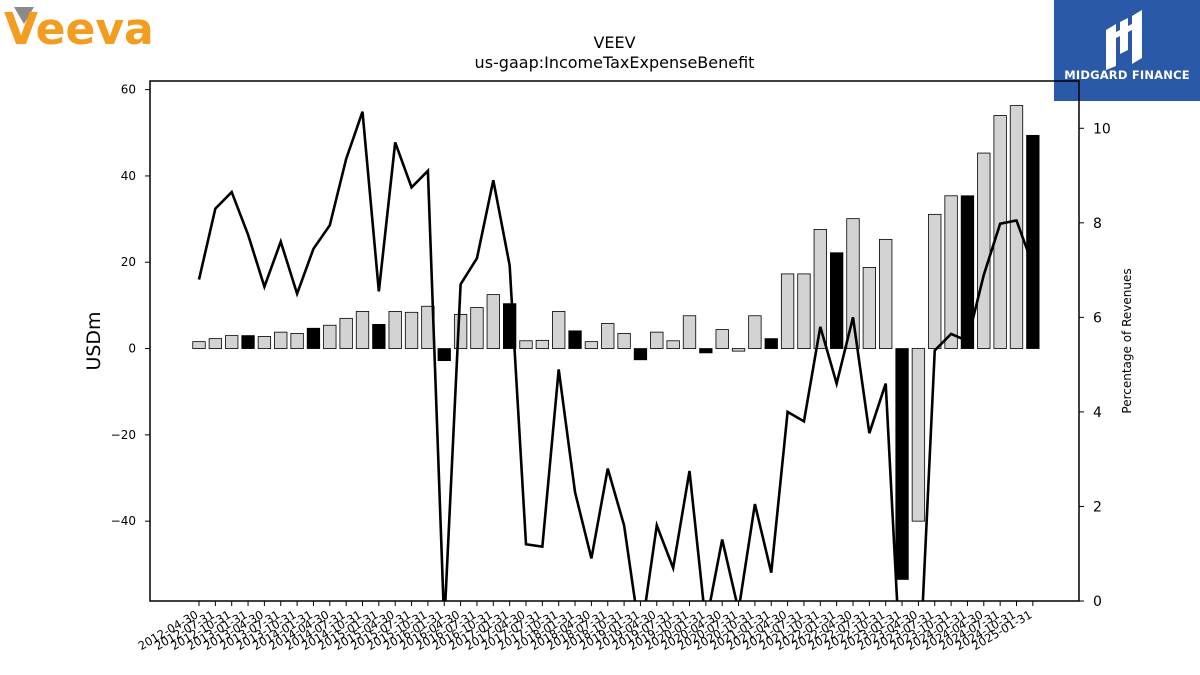 The image size is (1200, 675). What do you see at coordinates (1124, 40) in the screenshot?
I see `midgard-mark-icon` at bounding box center [1124, 40].